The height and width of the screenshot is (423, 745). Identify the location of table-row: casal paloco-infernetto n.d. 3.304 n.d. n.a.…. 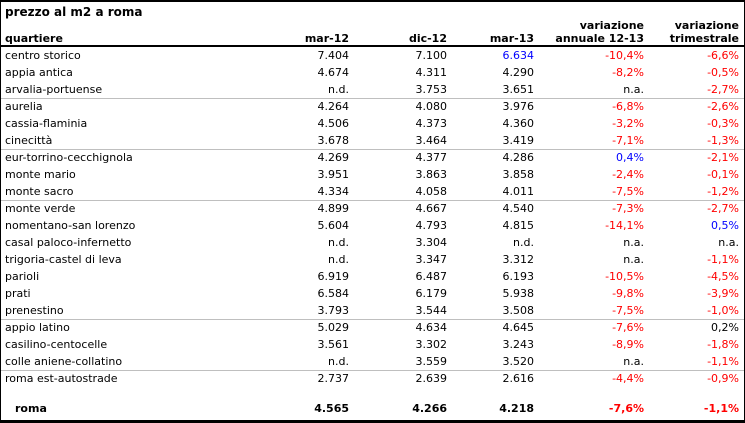
(372, 242).